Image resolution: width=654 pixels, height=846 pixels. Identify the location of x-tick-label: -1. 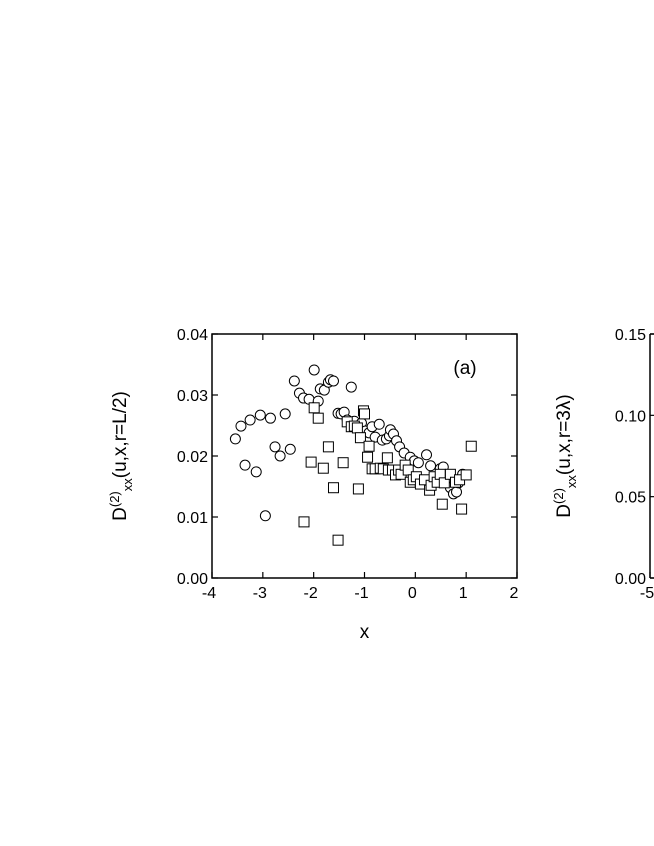
(361, 593).